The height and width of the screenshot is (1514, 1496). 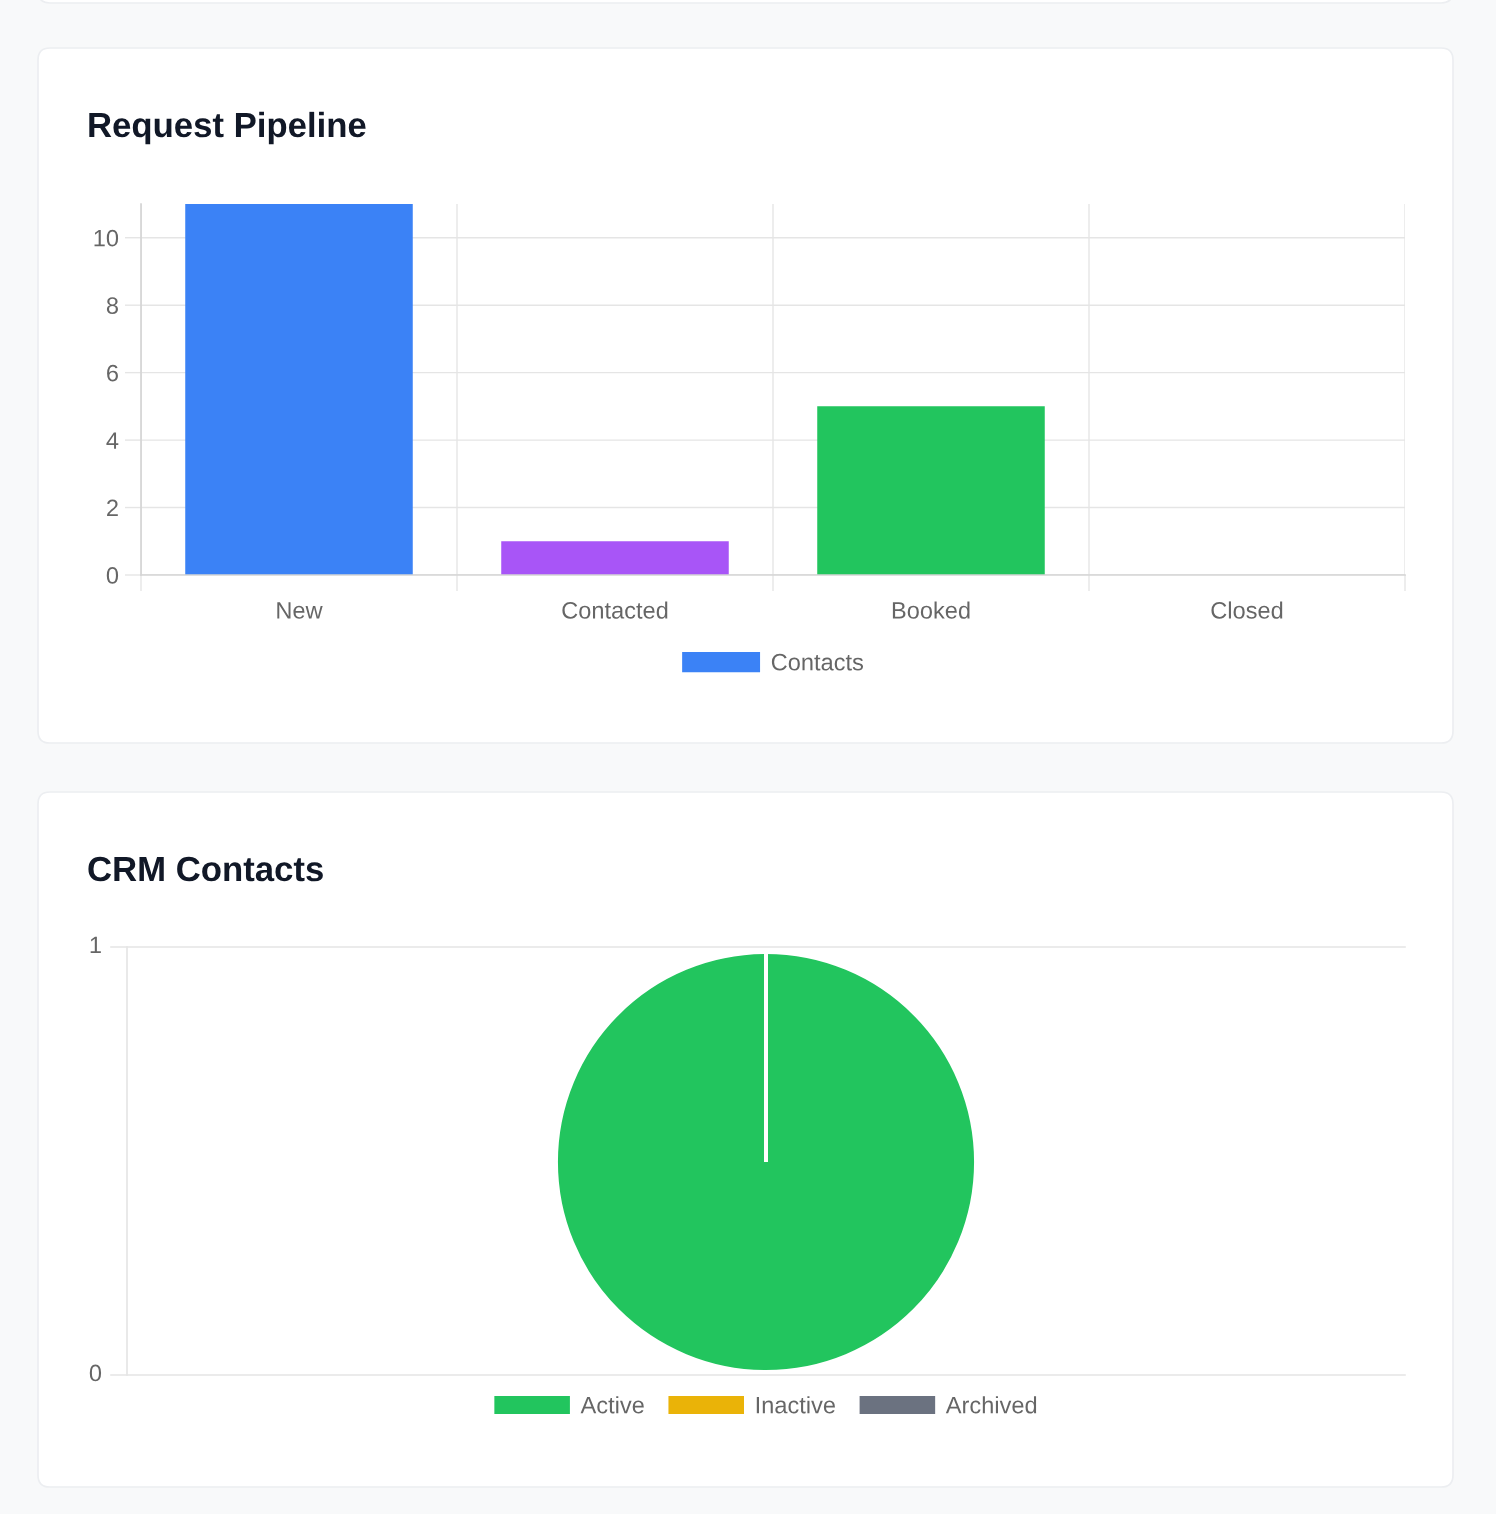 I want to click on legend-label: Active, so click(x=612, y=1405).